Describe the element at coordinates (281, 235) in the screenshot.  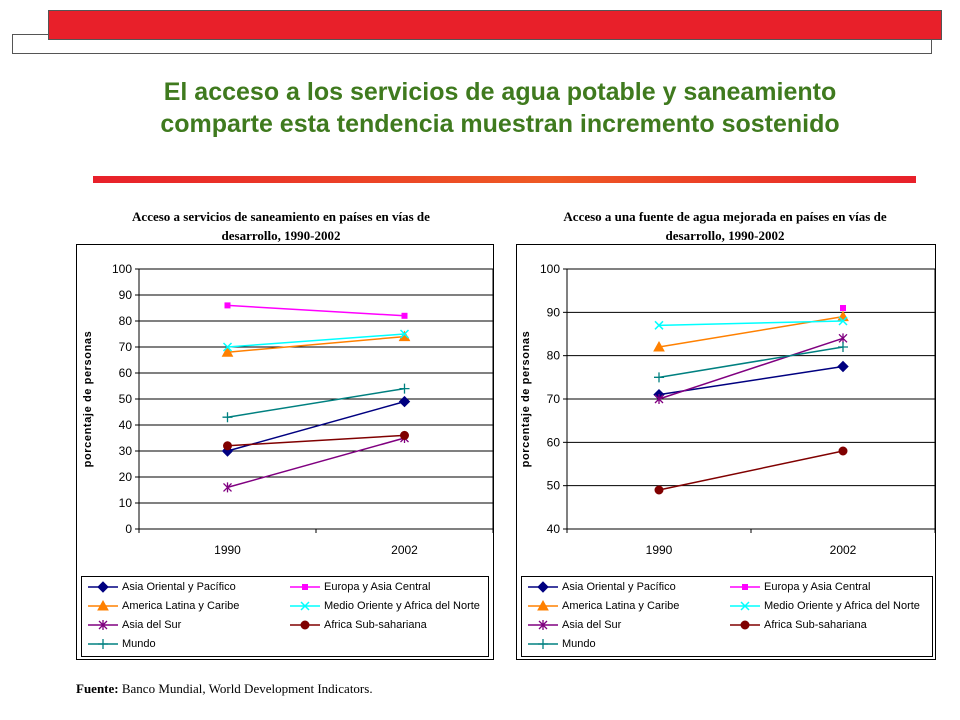
I see `chart-1-title-line-2: desarrollo, 1990-2002` at that location.